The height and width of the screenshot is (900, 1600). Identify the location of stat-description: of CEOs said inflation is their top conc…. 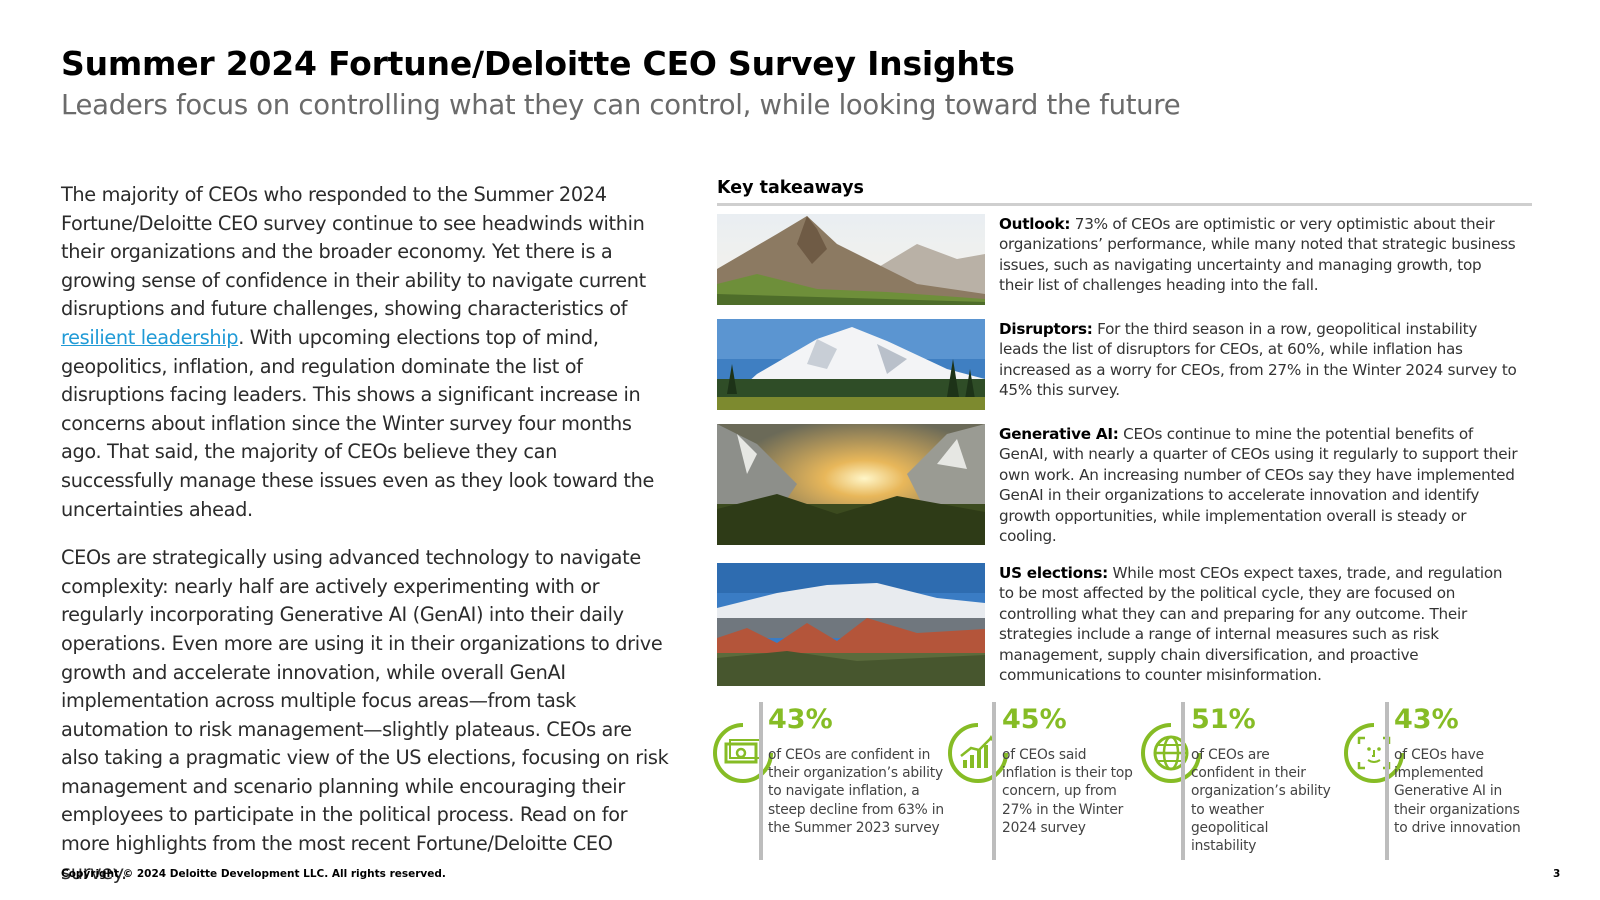
(1067, 791).